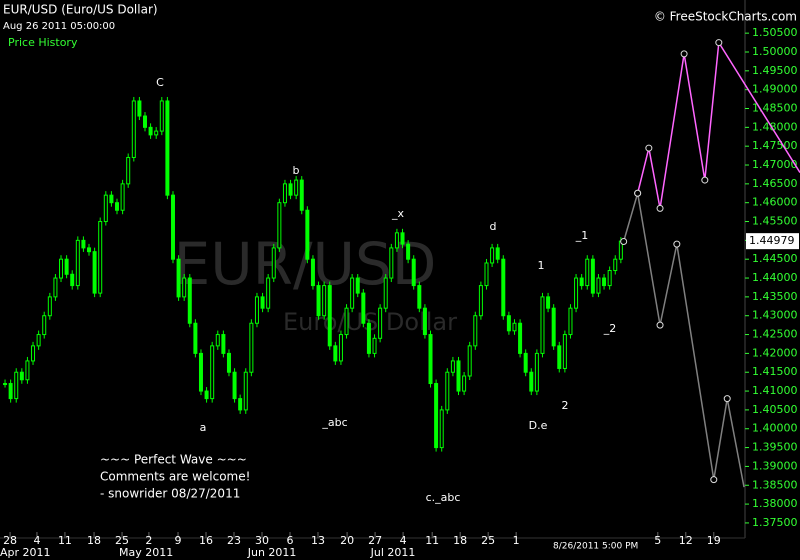 The height and width of the screenshot is (560, 800). What do you see at coordinates (775, 447) in the screenshot?
I see `y-tick-label: 1.39500` at bounding box center [775, 447].